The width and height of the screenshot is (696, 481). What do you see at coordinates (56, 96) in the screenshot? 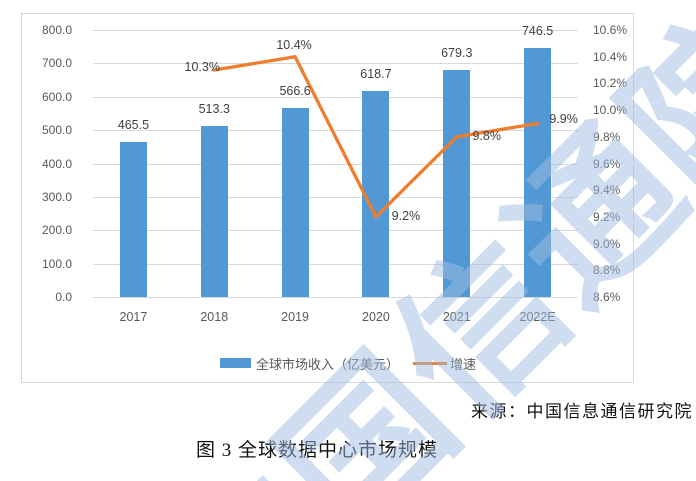
I see `left-axis-tick: 600.0` at bounding box center [56, 96].